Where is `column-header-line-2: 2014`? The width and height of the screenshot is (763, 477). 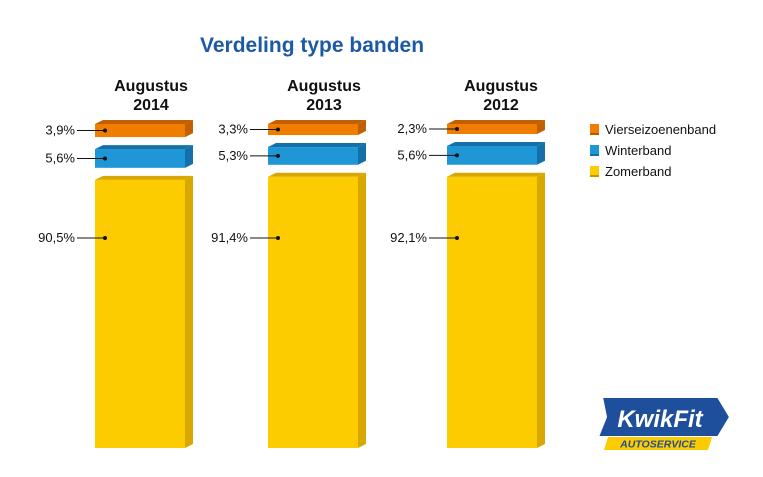
column-header-line-2: 2014 is located at coordinates (151, 105).